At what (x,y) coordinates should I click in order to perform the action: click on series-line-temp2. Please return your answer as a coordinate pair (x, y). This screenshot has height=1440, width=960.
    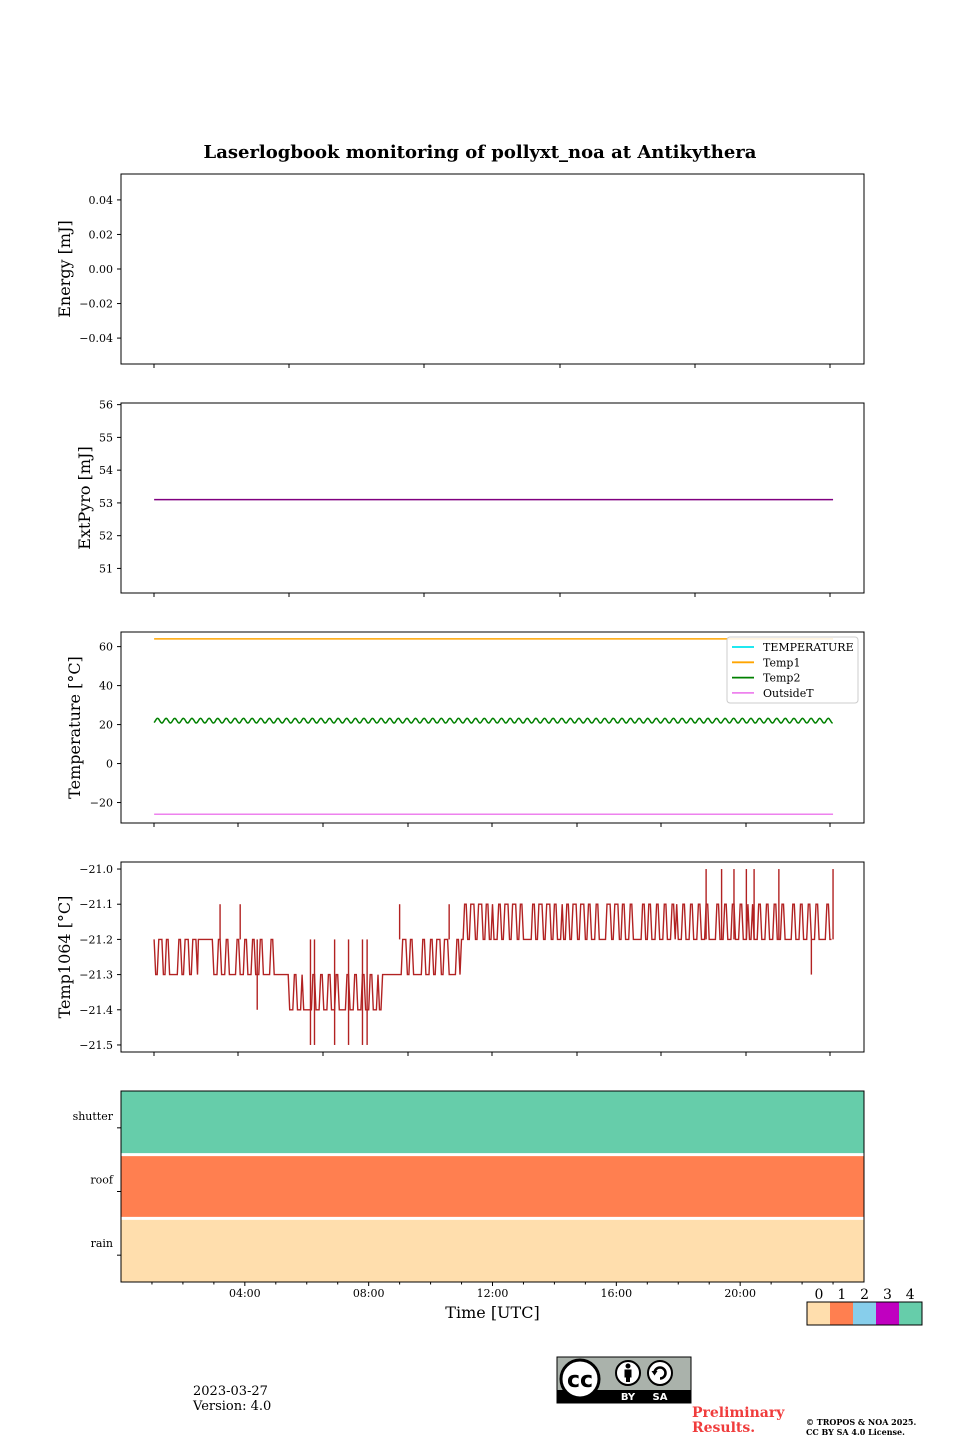
    Looking at the image, I should click on (493, 720).